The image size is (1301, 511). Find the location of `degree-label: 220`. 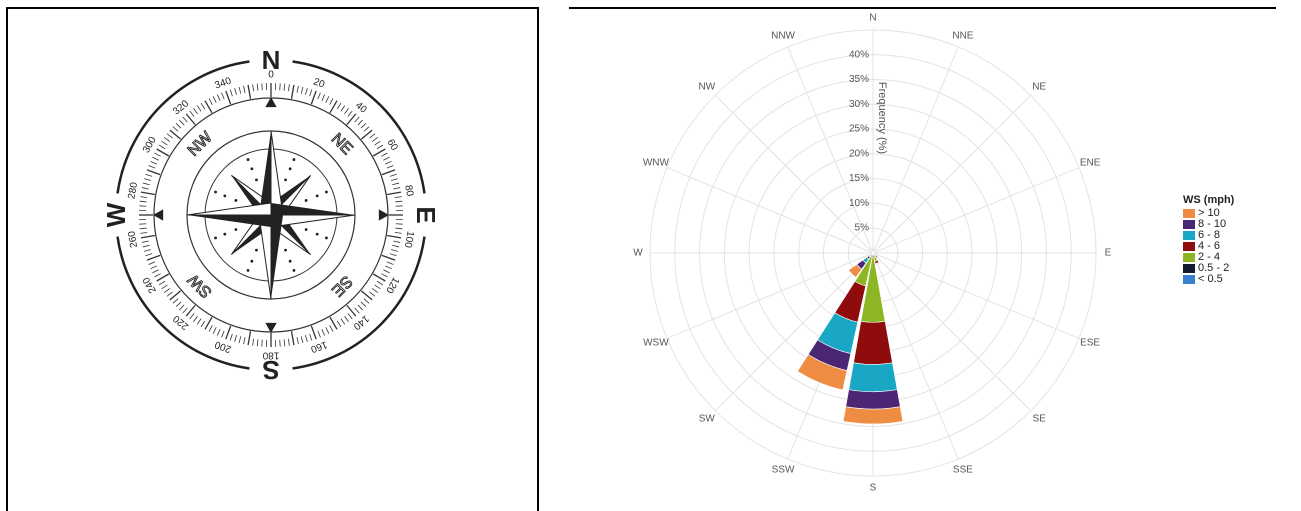

degree-label: 220 is located at coordinates (181, 321).